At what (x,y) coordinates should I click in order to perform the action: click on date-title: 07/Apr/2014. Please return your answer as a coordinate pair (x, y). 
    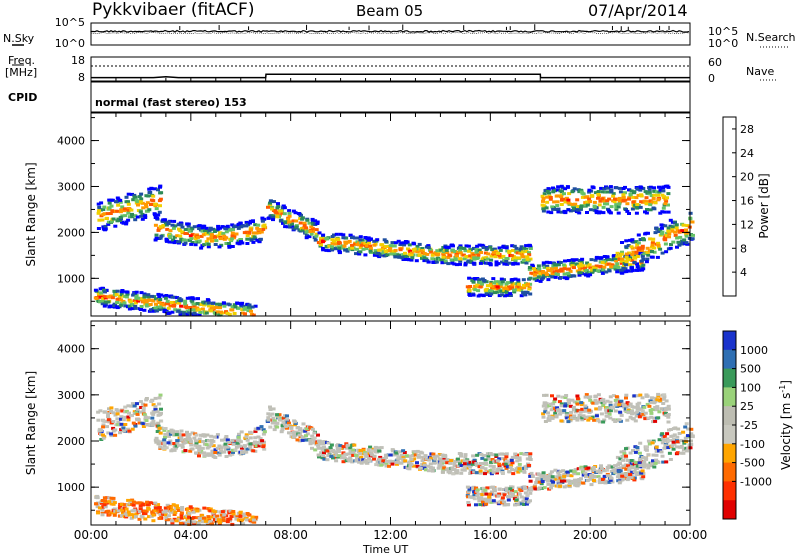
    Looking at the image, I should click on (638, 10).